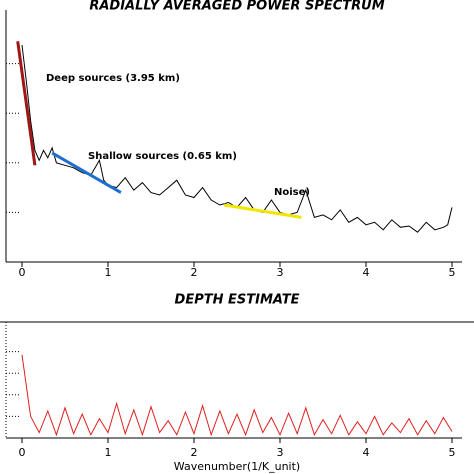 Image resolution: width=474 pixels, height=474 pixels. Describe the element at coordinates (292, 192) in the screenshot. I see `annotation: Noise)` at that location.